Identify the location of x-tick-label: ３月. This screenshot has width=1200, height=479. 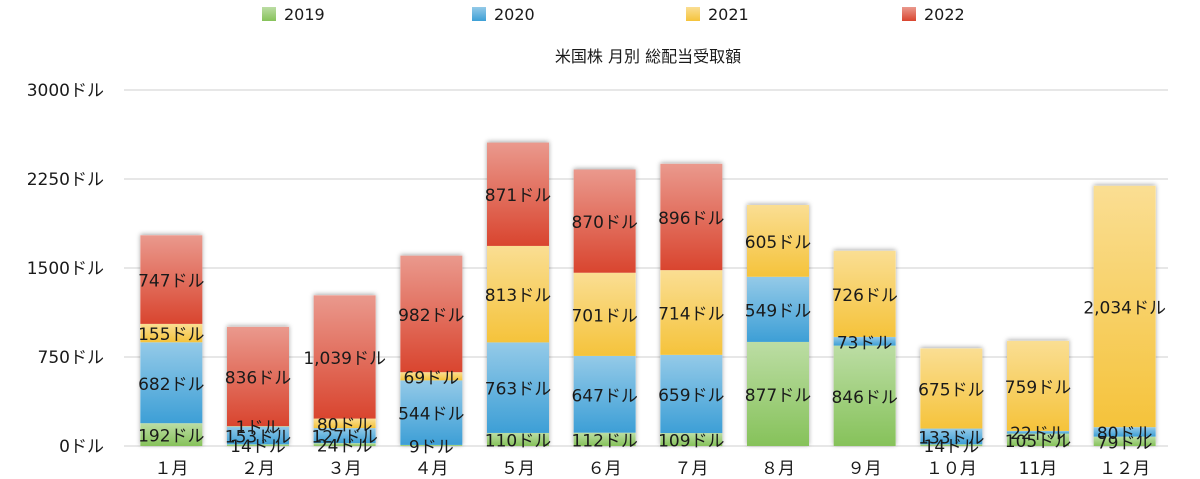
(345, 469).